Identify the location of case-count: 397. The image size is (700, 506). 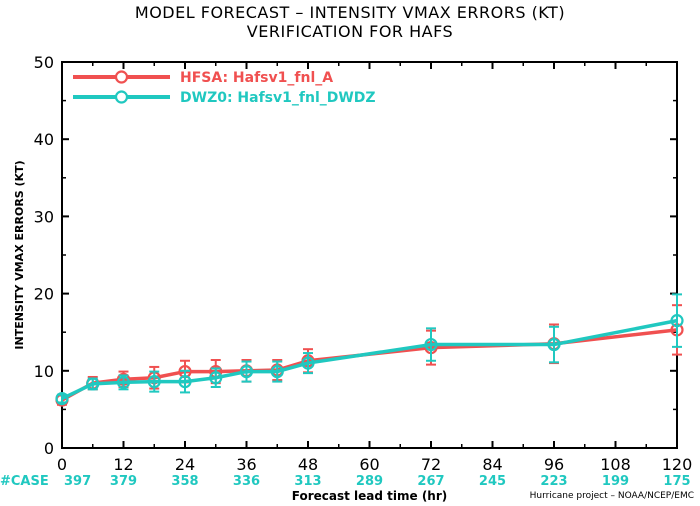
(77, 481).